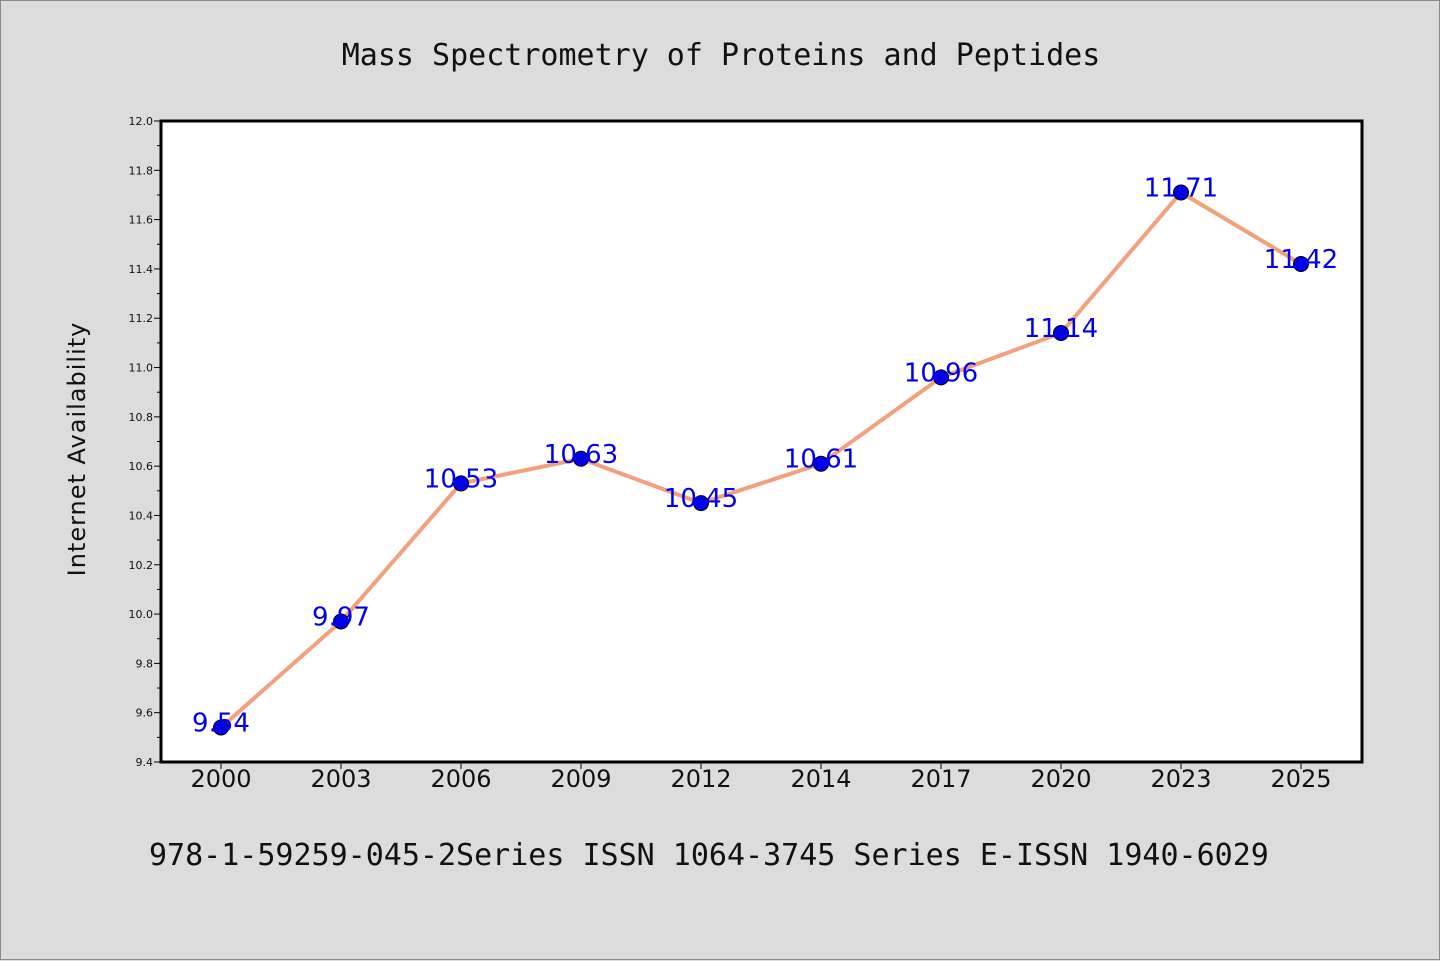 Image resolution: width=1440 pixels, height=961 pixels. What do you see at coordinates (820, 779) in the screenshot?
I see `x-tick-label: 2014` at bounding box center [820, 779].